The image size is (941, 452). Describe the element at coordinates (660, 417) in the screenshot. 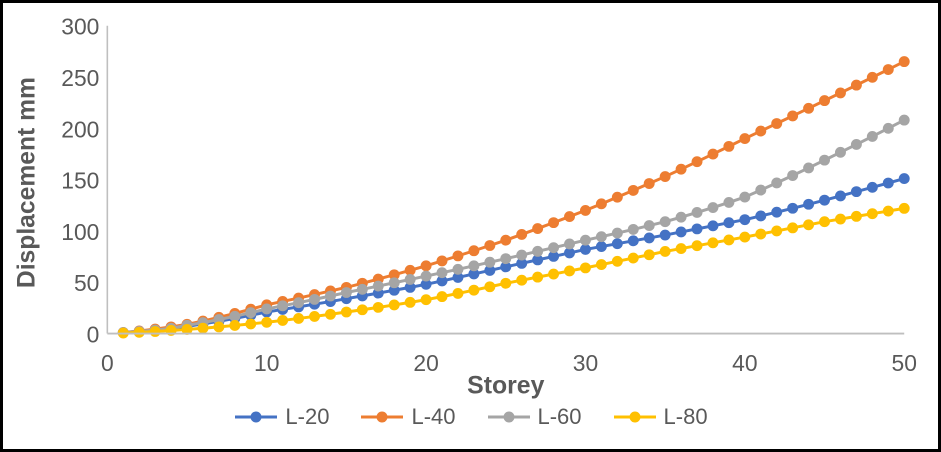

I see `legend-item-L-80: L-80` at that location.